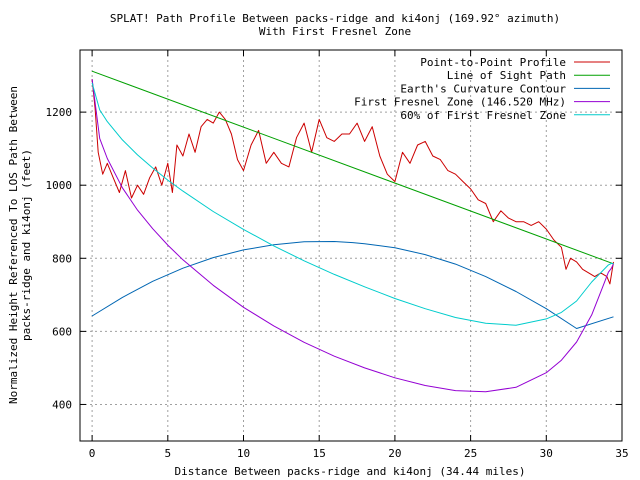  I want to click on x-tick-label: 5, so click(167, 453).